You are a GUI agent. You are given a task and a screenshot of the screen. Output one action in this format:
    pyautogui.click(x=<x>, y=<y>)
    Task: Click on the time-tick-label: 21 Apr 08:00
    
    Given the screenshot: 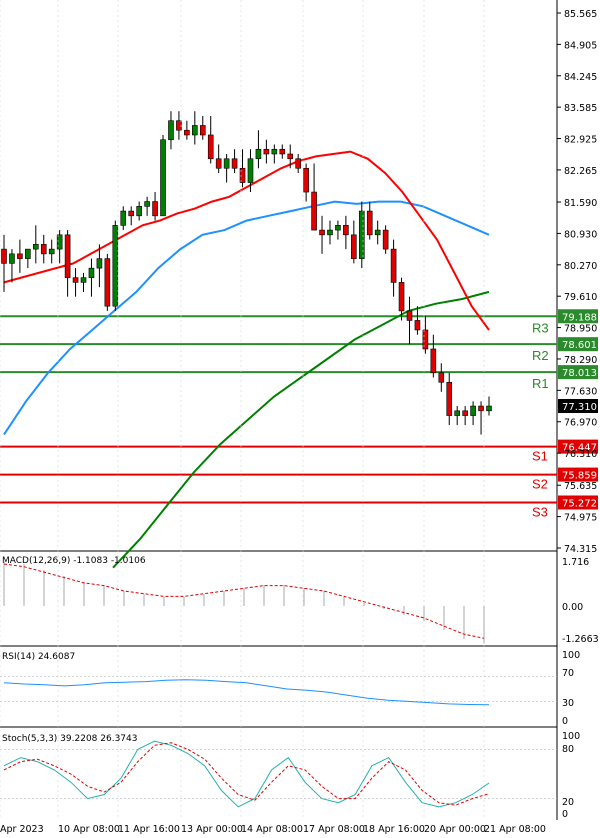 What is the action you would take?
    pyautogui.click(x=515, y=829)
    